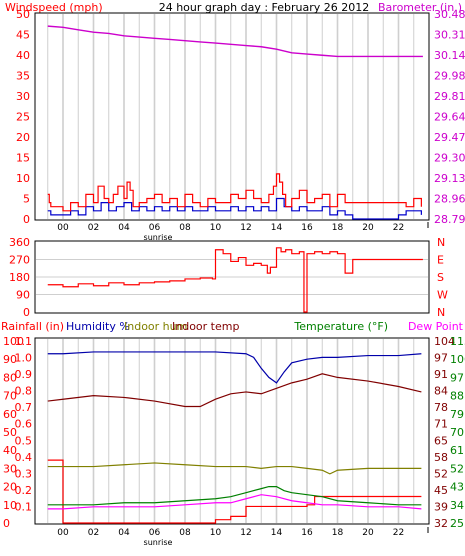 The height and width of the screenshot is (556, 465). Describe the element at coordinates (19, 260) in the screenshot. I see `direction-degree-tick: 270` at that location.